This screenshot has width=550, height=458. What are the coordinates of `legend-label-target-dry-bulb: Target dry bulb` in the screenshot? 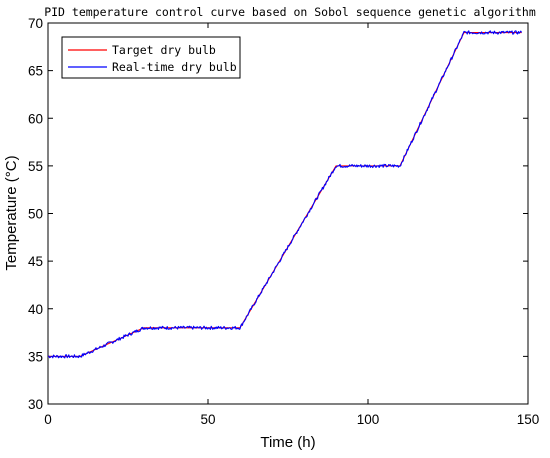 It's located at (164, 50).